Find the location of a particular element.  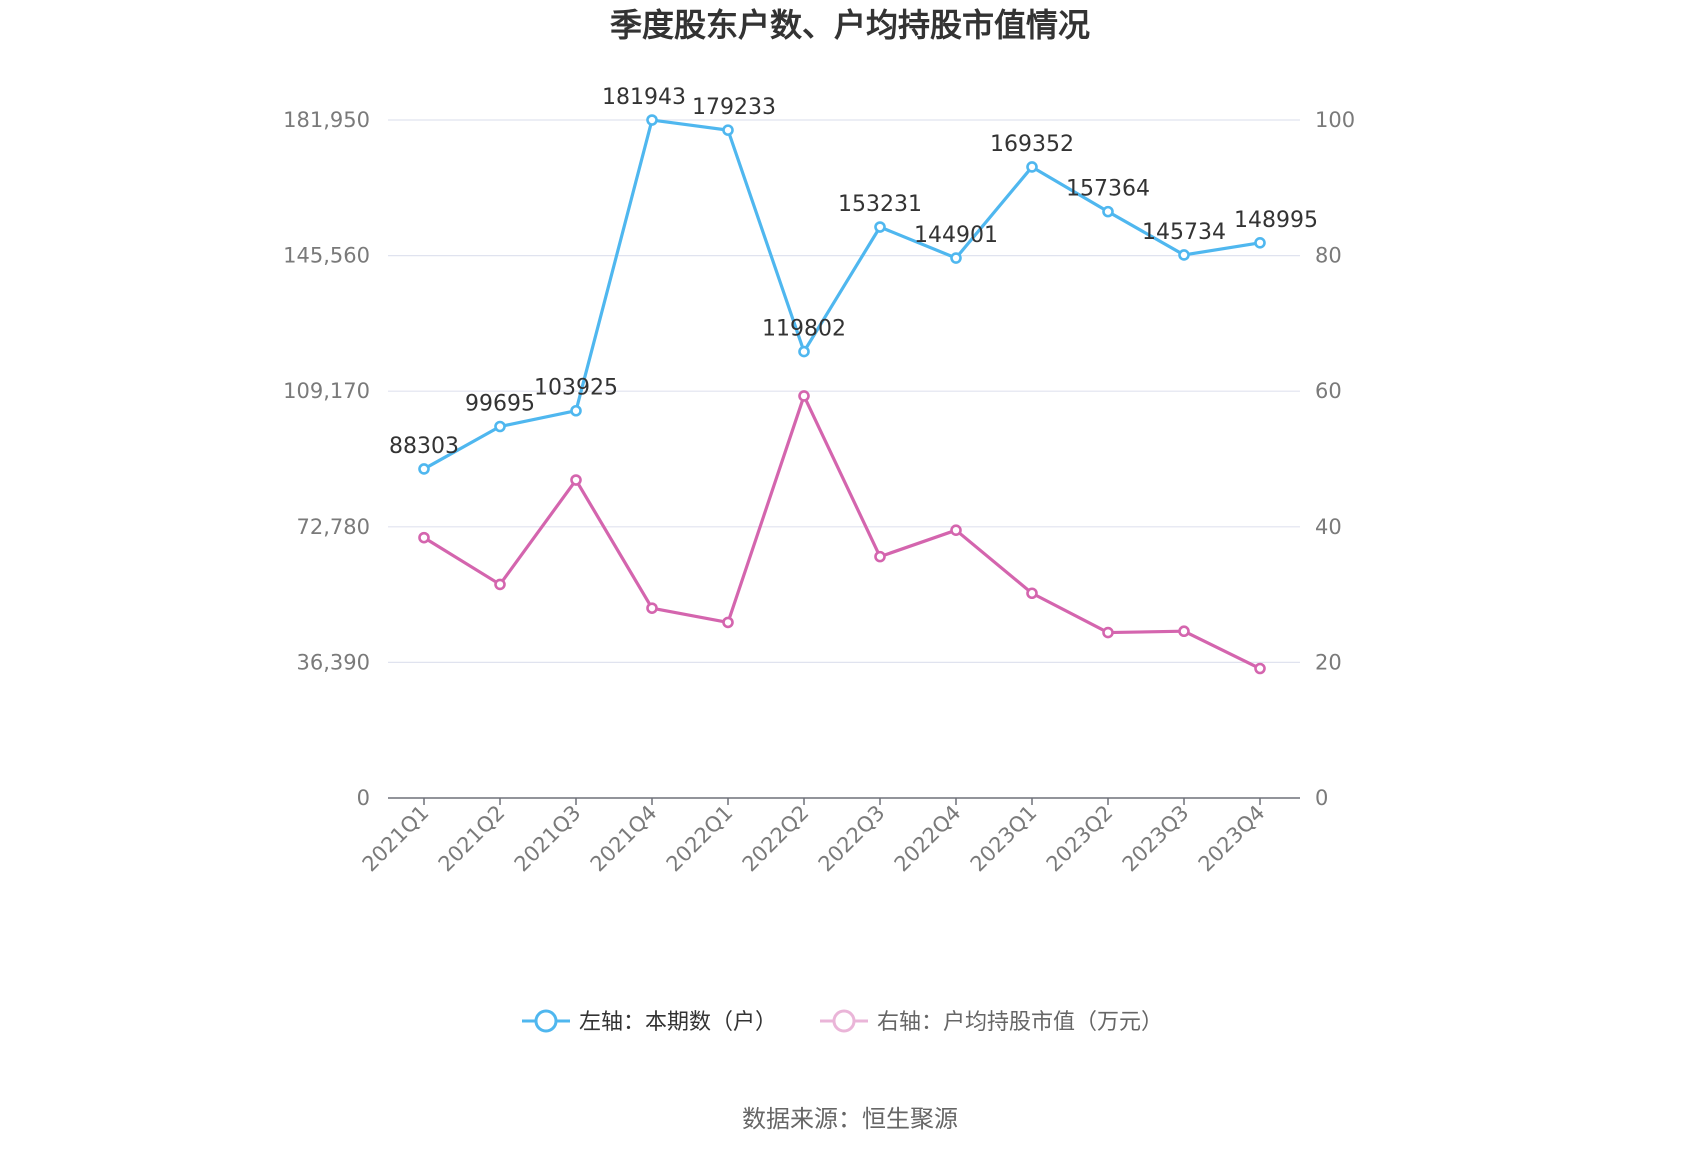

data-label: 153231 is located at coordinates (880, 204).